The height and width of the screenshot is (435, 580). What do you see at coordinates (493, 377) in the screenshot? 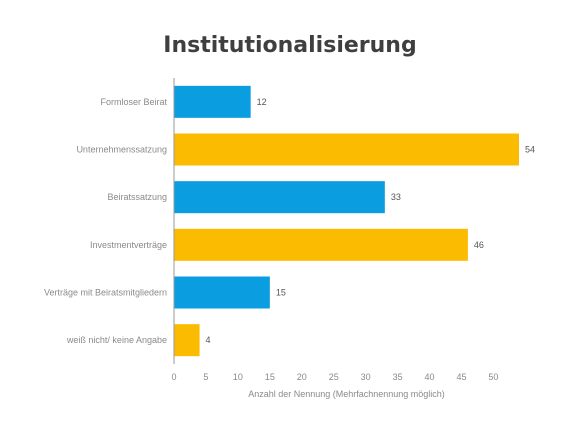
I see `x-tick-label: 50` at bounding box center [493, 377].